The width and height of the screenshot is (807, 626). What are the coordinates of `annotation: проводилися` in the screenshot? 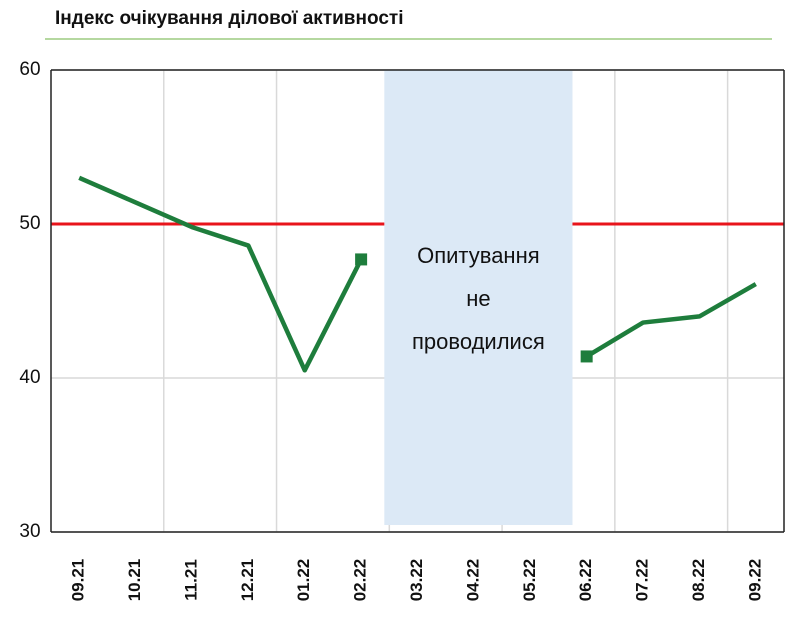 It's located at (478, 341).